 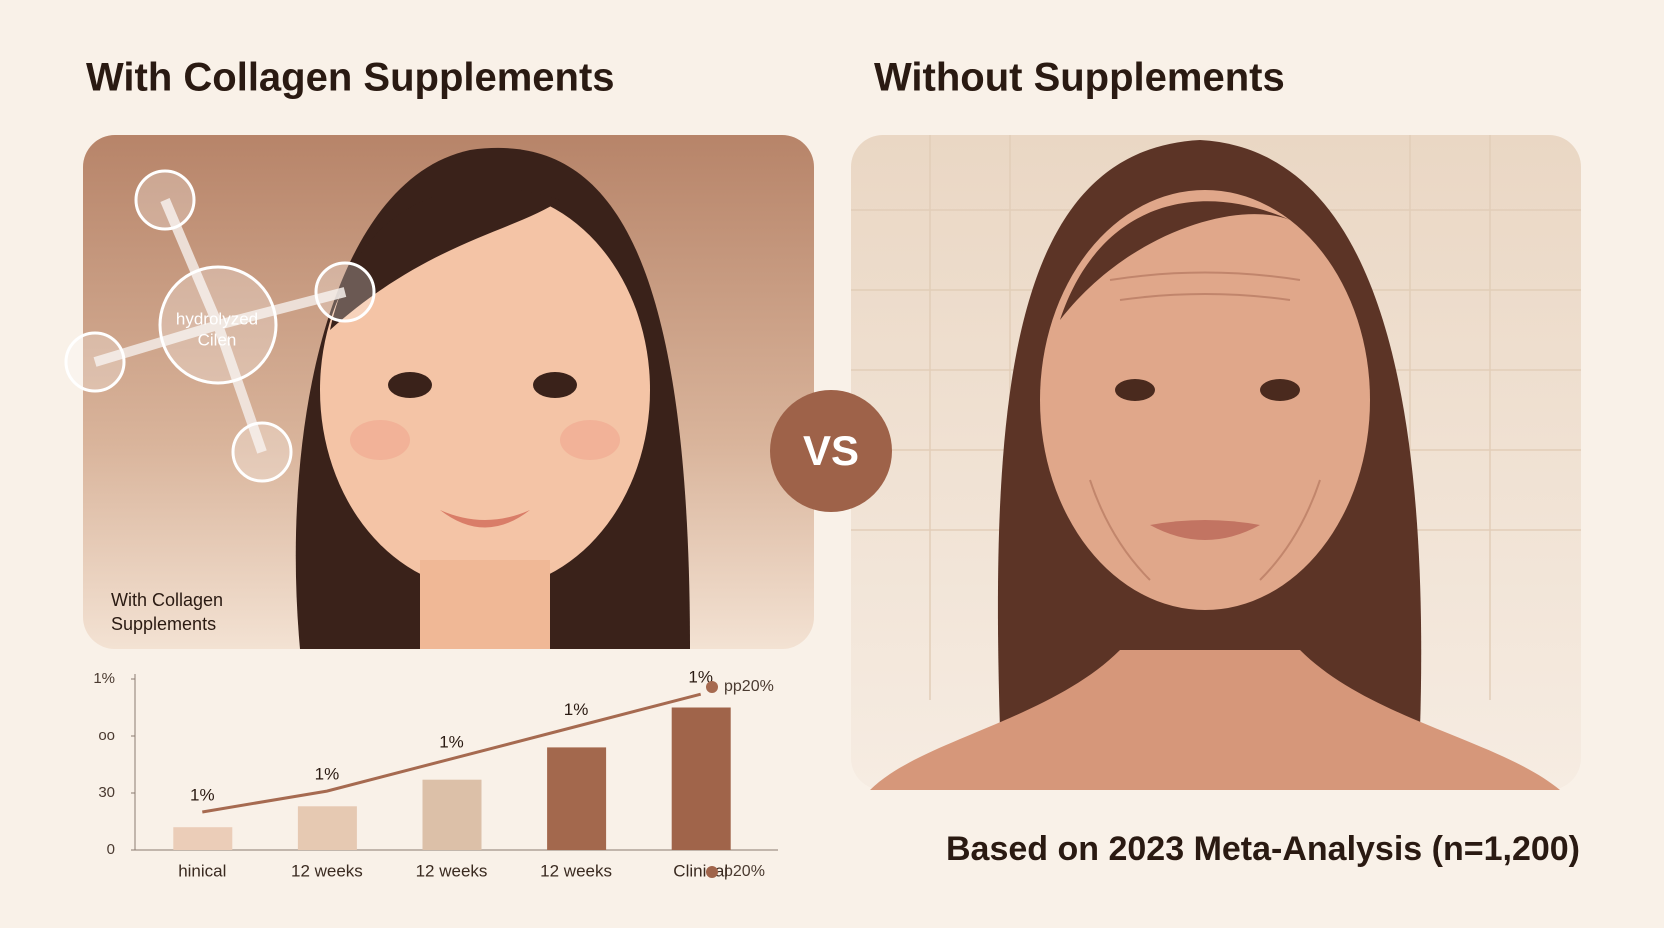 What do you see at coordinates (217, 339) in the screenshot?
I see `molecule-label: Cilen` at bounding box center [217, 339].